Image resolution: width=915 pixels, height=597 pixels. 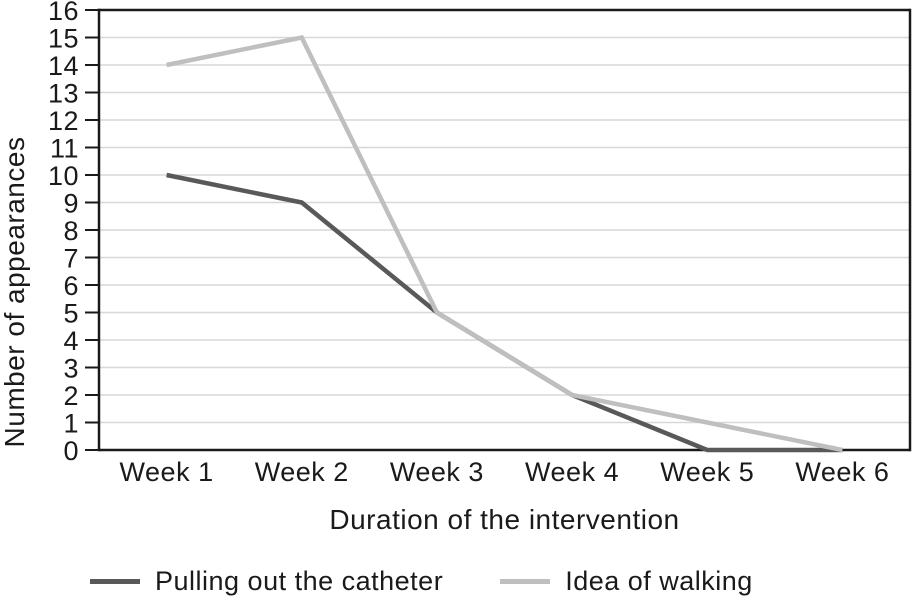 I want to click on x-axis-title: Duration of the intervention, so click(x=504, y=519).